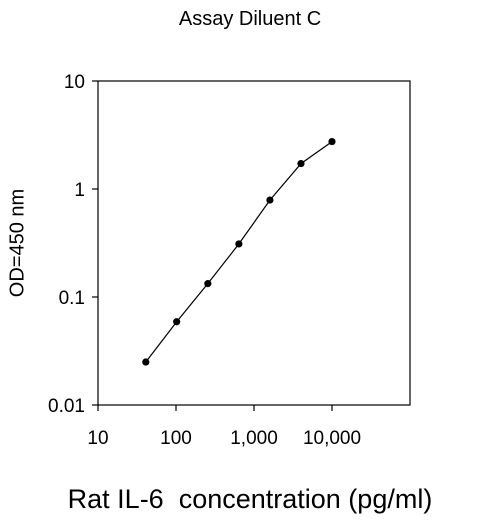 Image resolution: width=500 pixels, height=531 pixels. Describe the element at coordinates (176, 438) in the screenshot. I see `x-tick-label: 100` at that location.